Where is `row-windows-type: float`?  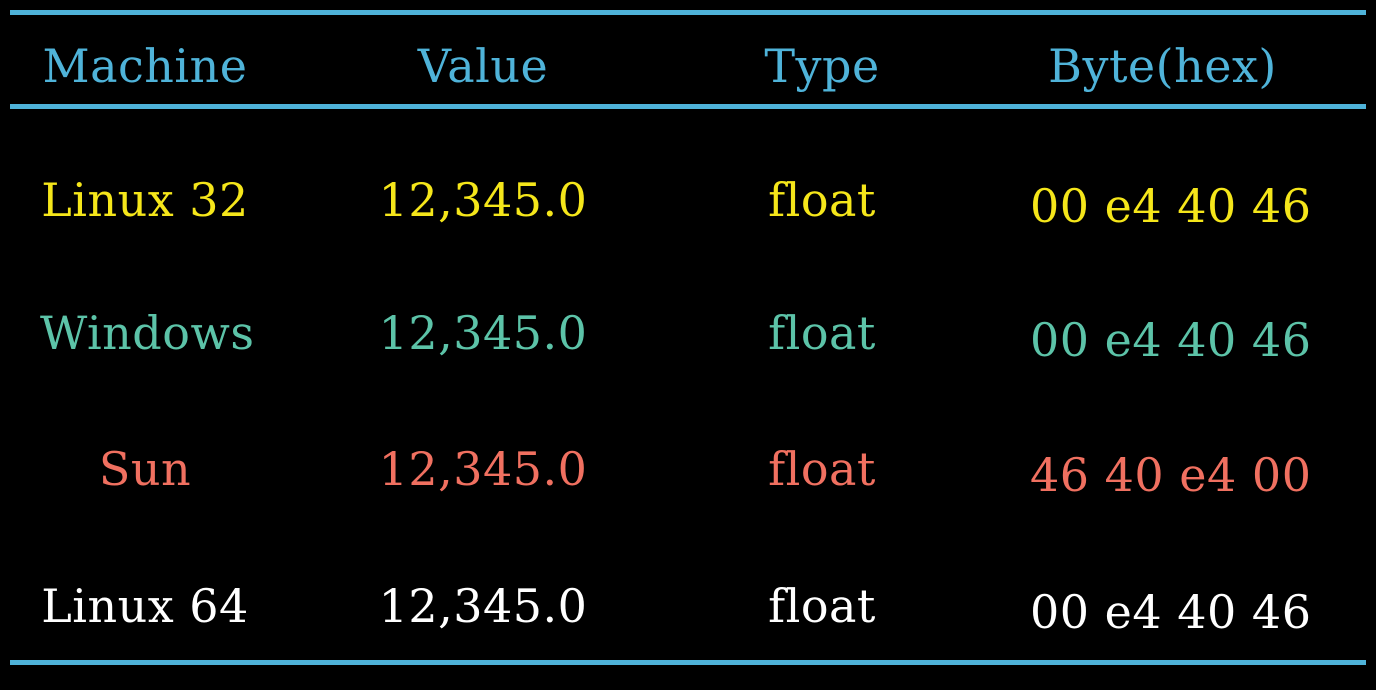
row-windows-type: float is located at coordinates (822, 333).